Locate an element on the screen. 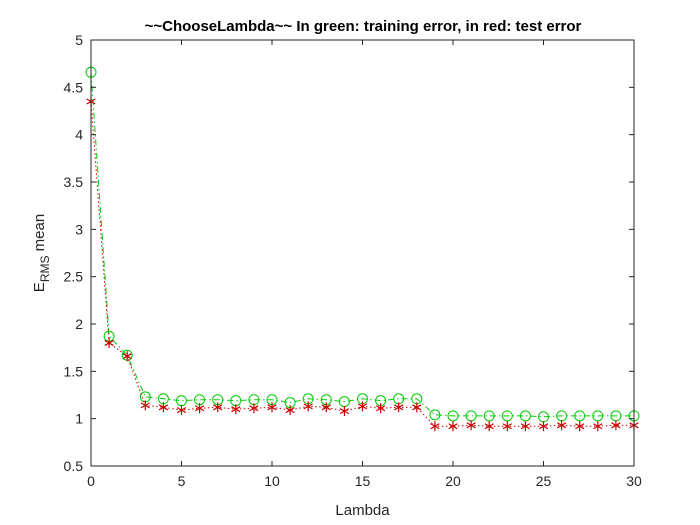  y-tick-label: 3 is located at coordinates (79, 229).